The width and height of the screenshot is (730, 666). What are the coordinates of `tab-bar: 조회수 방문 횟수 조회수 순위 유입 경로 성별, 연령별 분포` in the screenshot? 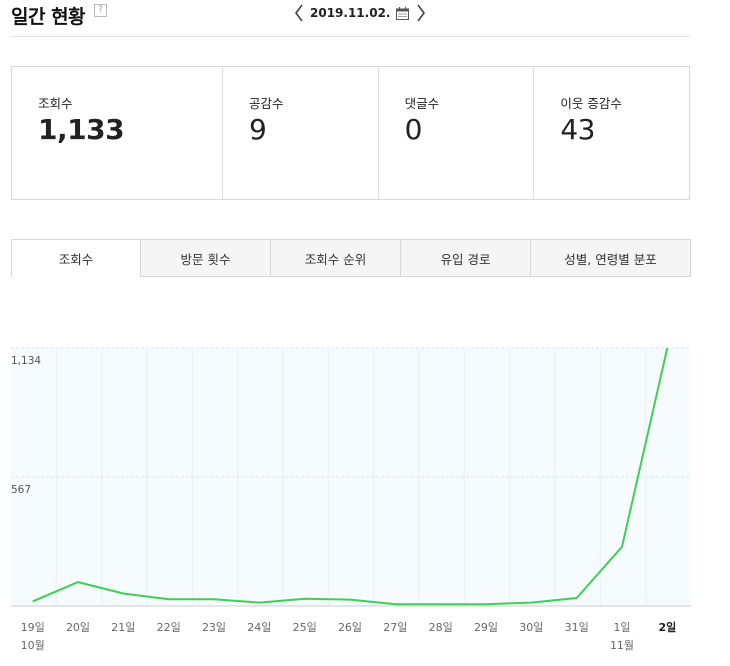 It's located at (351, 258).